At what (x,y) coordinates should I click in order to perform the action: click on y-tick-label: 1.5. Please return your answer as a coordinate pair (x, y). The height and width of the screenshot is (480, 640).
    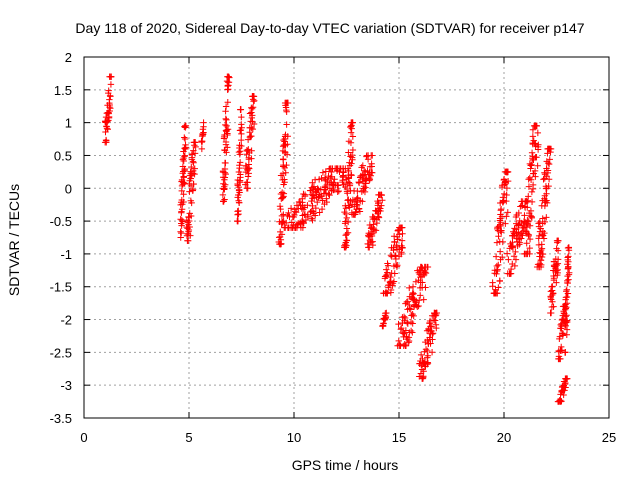
    Looking at the image, I should click on (63, 90).